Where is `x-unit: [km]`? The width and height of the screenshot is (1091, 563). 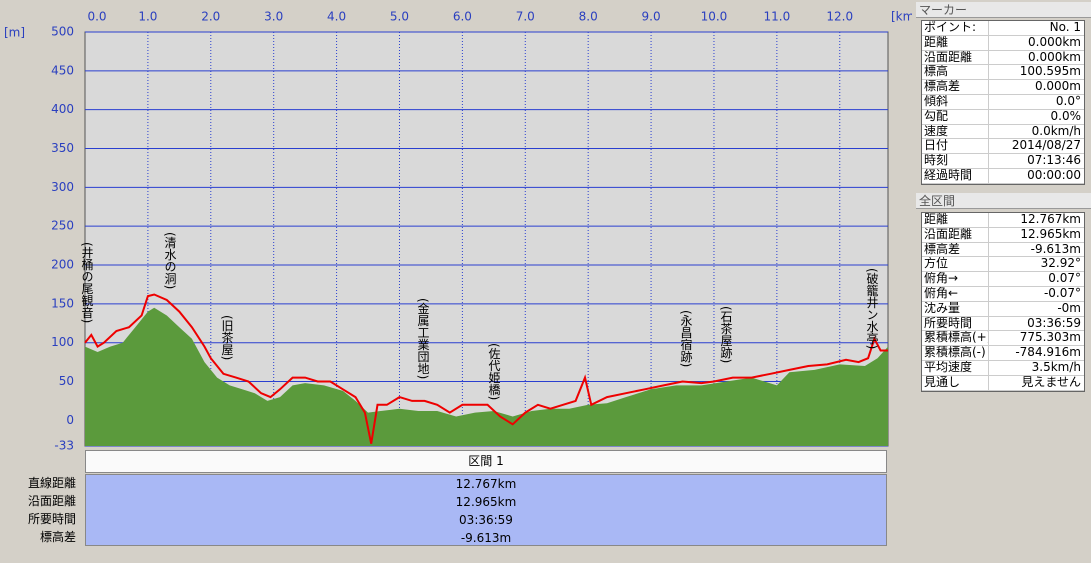 x-unit: [km] is located at coordinates (901, 17).